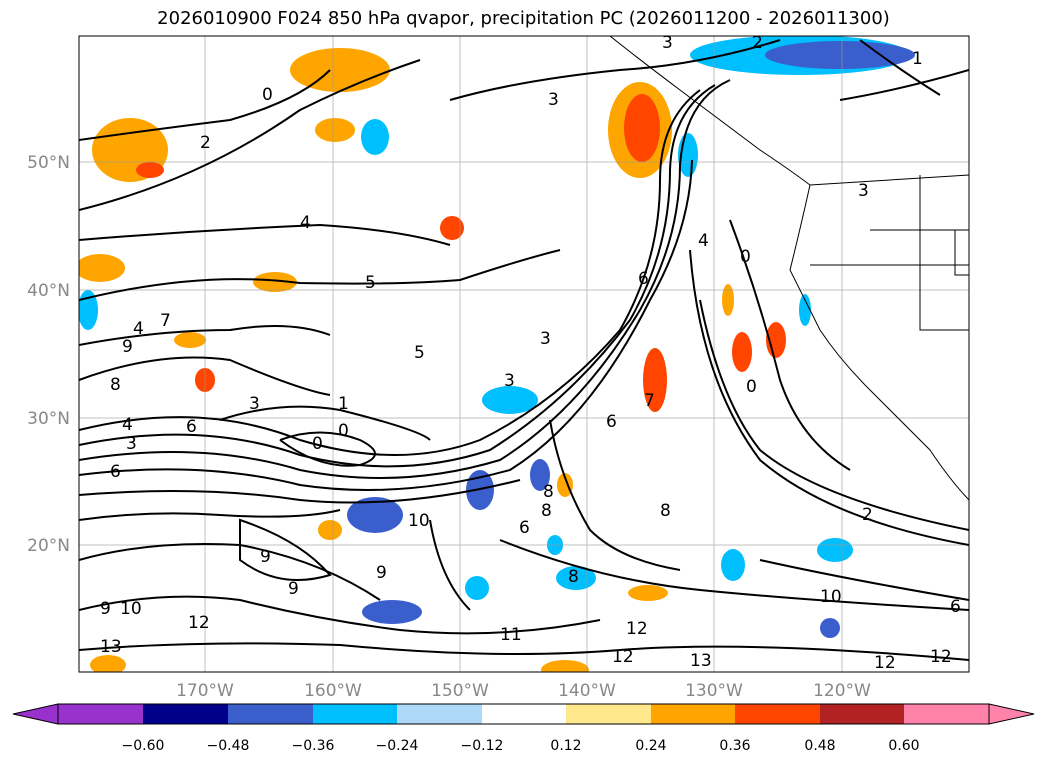 The image size is (1047, 765). What do you see at coordinates (48, 546) in the screenshot?
I see `lat-tick-label: 20°N` at bounding box center [48, 546].